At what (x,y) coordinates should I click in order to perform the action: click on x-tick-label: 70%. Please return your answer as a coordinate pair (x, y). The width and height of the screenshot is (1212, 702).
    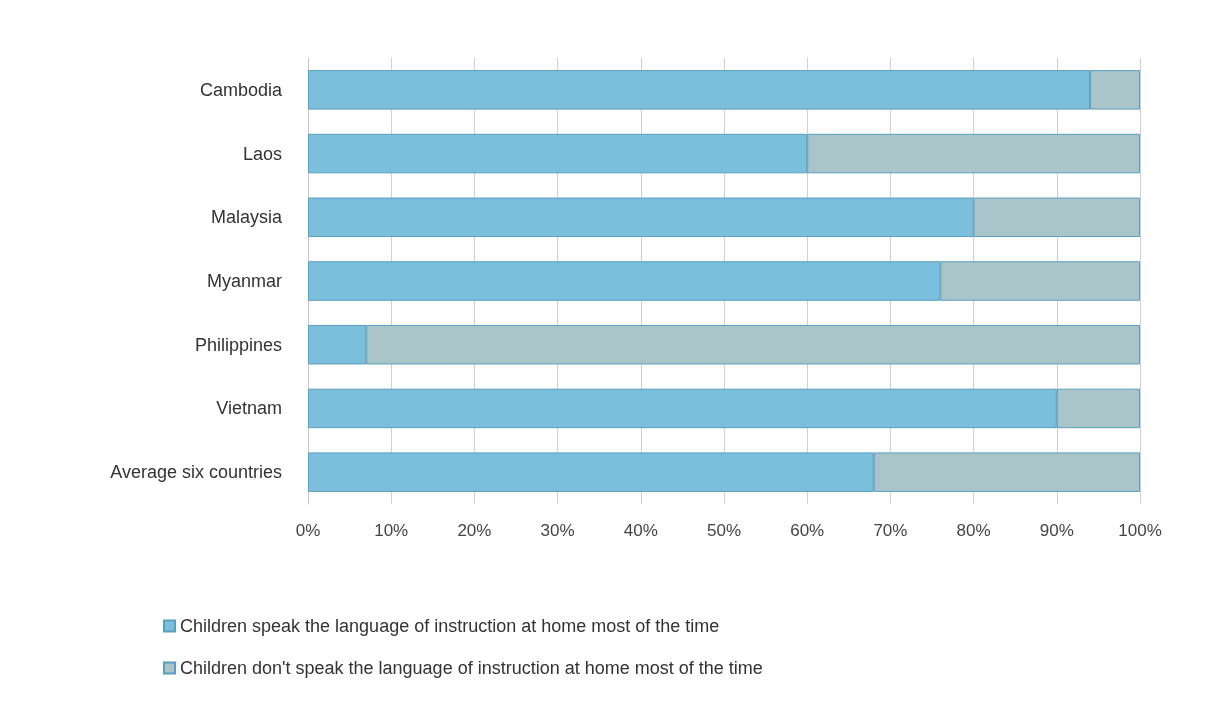
    Looking at the image, I should click on (890, 530).